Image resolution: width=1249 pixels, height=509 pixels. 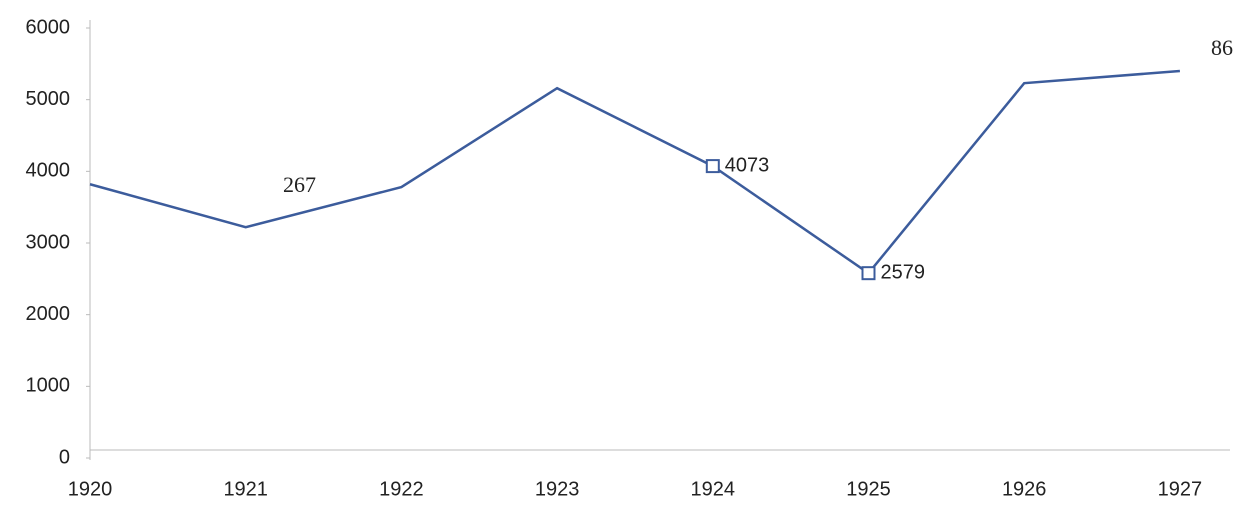 I want to click on annotation: 267, so click(x=299, y=184).